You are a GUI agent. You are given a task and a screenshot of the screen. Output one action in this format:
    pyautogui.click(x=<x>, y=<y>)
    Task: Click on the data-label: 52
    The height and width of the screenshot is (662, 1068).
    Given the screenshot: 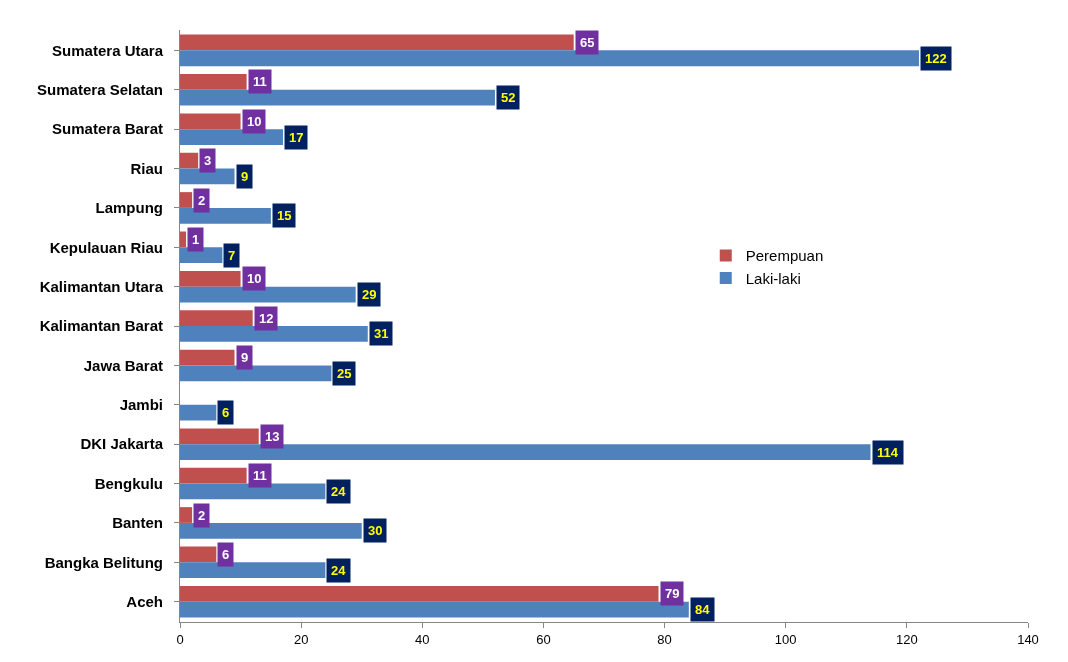 What is the action you would take?
    pyautogui.click(x=508, y=97)
    